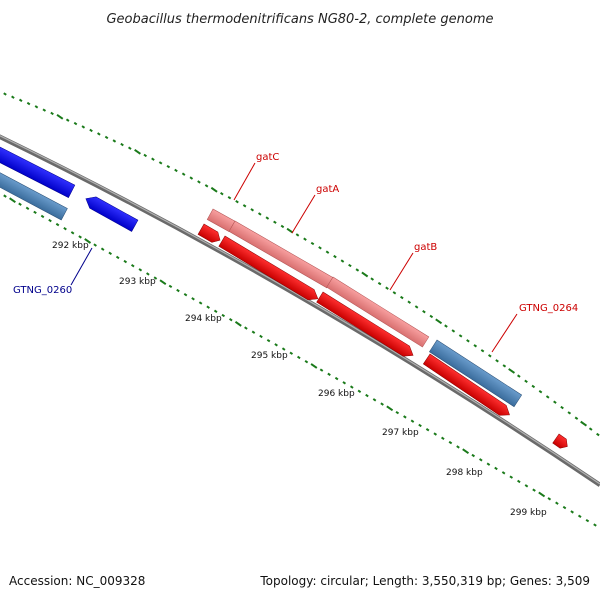  What do you see at coordinates (464, 473) in the screenshot?
I see `scale-label: 298 kbp` at bounding box center [464, 473].